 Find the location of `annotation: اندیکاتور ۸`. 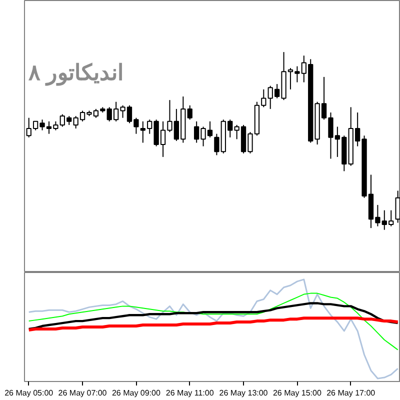

annotation: اندیکاتور ۸ is located at coordinates (76, 73).